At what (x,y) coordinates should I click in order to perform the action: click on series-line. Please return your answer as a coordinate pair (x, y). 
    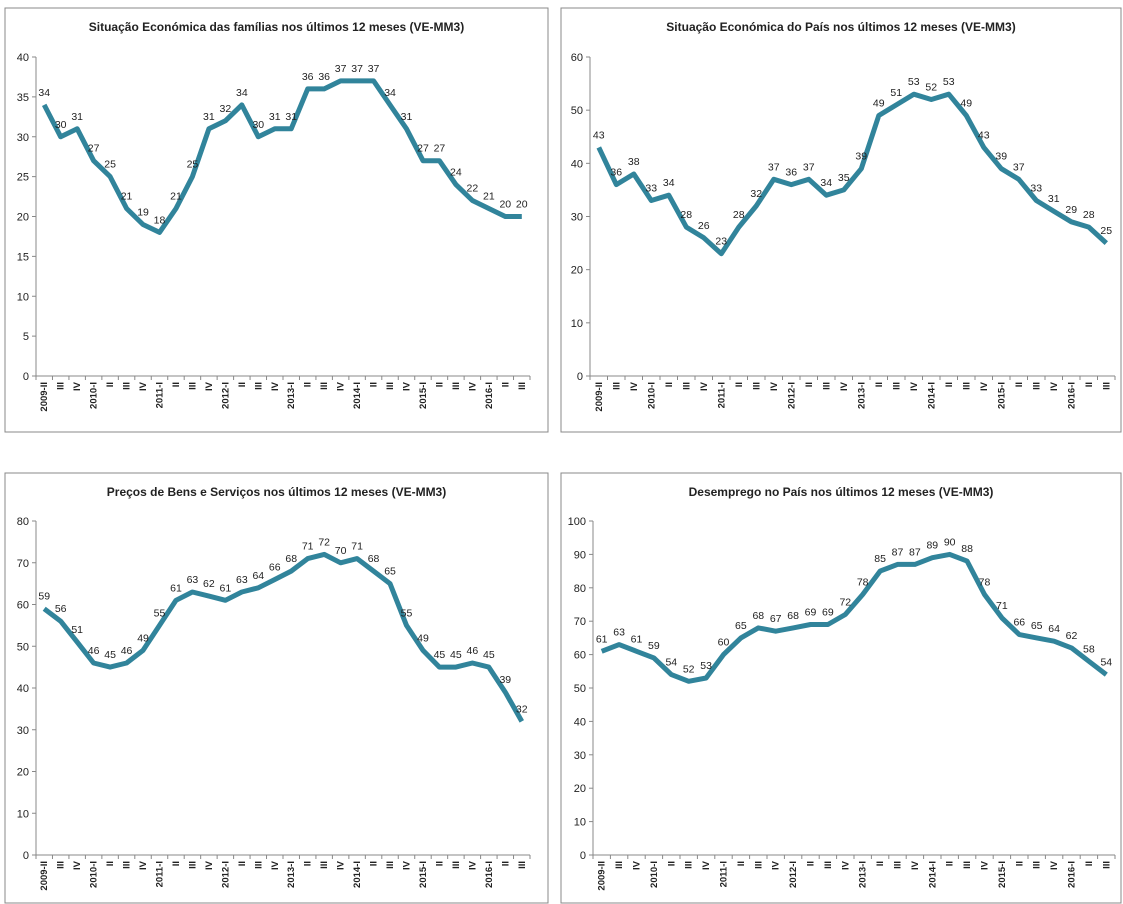
    Looking at the image, I should click on (281, 156).